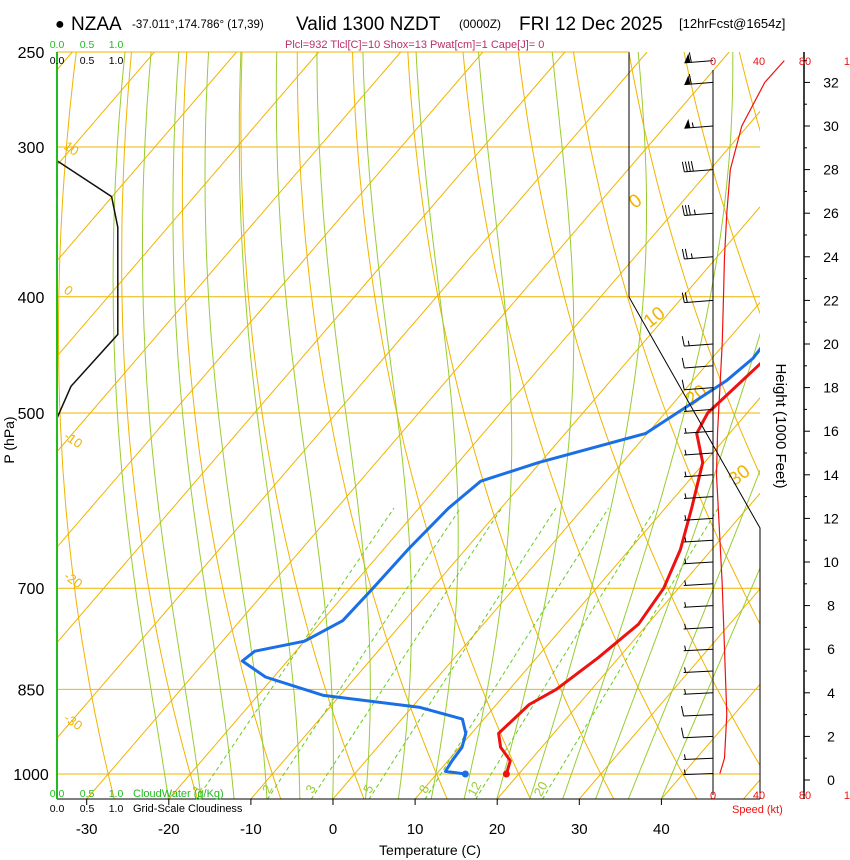 The width and height of the screenshot is (850, 860). What do you see at coordinates (333, 829) in the screenshot?
I see `x-tick-label: 0` at bounding box center [333, 829].